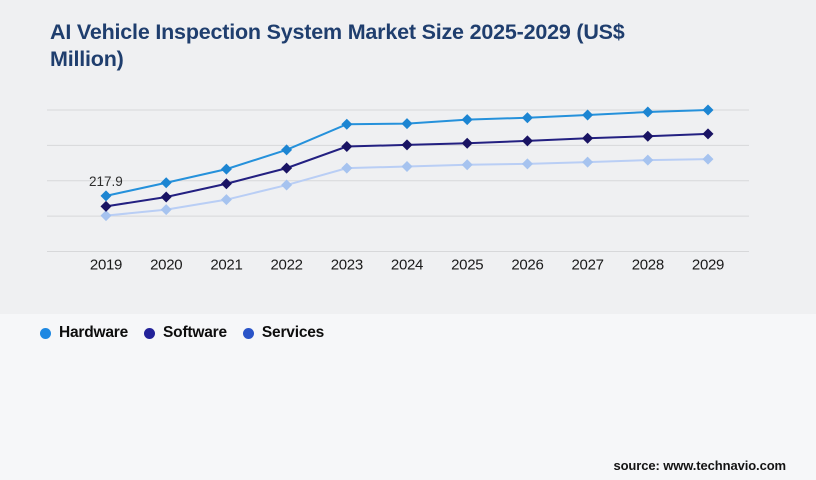 The height and width of the screenshot is (480, 816). What do you see at coordinates (195, 332) in the screenshot?
I see `legend-label-software: Software` at bounding box center [195, 332].